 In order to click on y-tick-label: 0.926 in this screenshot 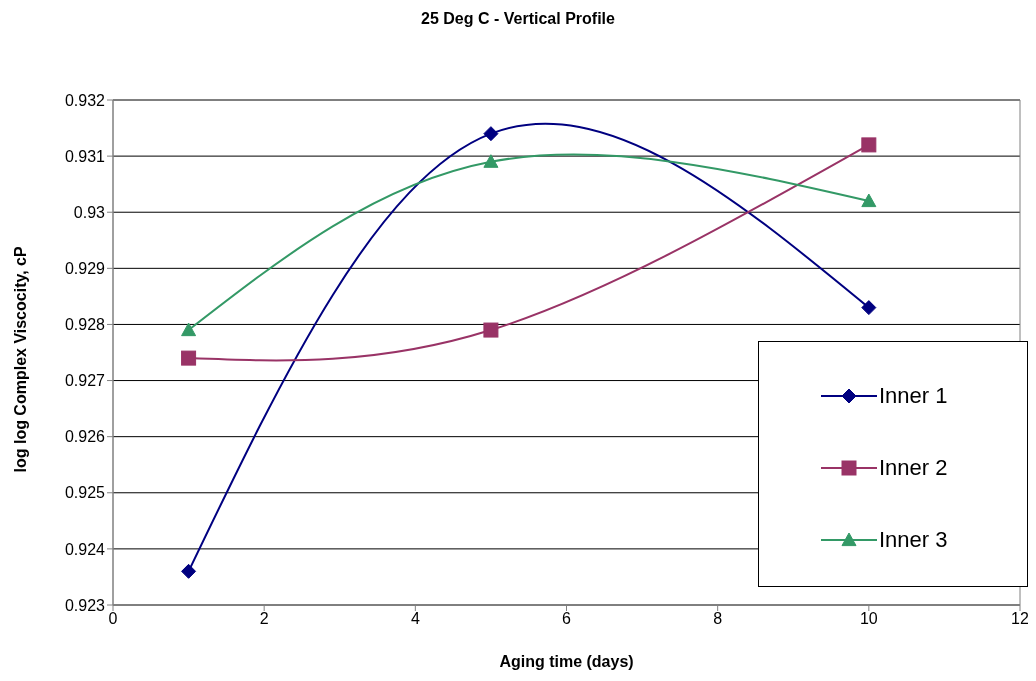, I will do `click(85, 437)`.